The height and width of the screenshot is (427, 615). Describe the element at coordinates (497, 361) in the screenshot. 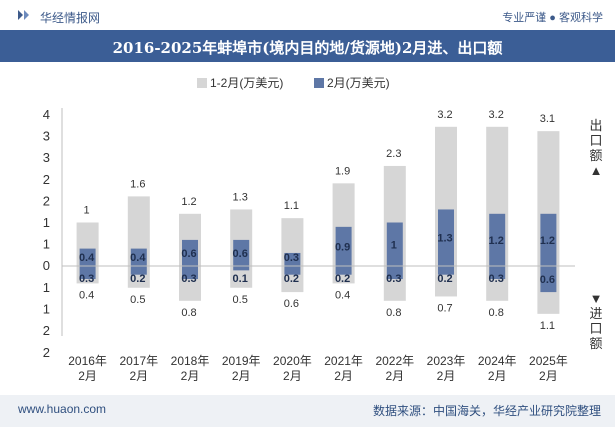

I see `x-tick-label: 2024年` at that location.